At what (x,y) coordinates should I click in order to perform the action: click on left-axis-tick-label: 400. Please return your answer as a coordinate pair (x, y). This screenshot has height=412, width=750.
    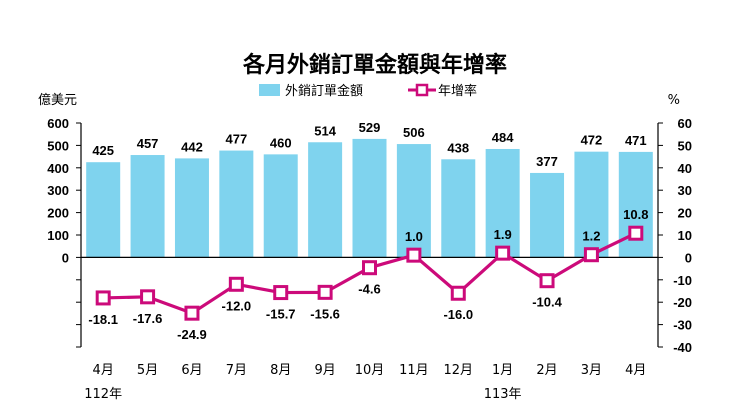
    Looking at the image, I should click on (58, 168).